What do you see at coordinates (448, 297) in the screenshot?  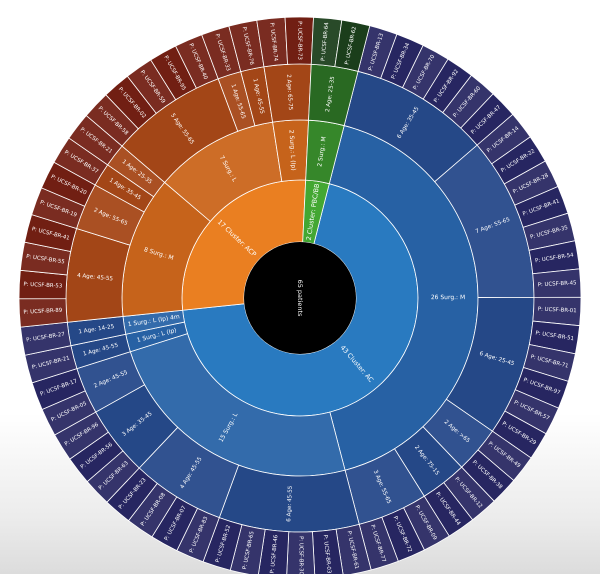 I see `sunburst-label-26-surg-m: 26 Surg.: M` at bounding box center [448, 297].